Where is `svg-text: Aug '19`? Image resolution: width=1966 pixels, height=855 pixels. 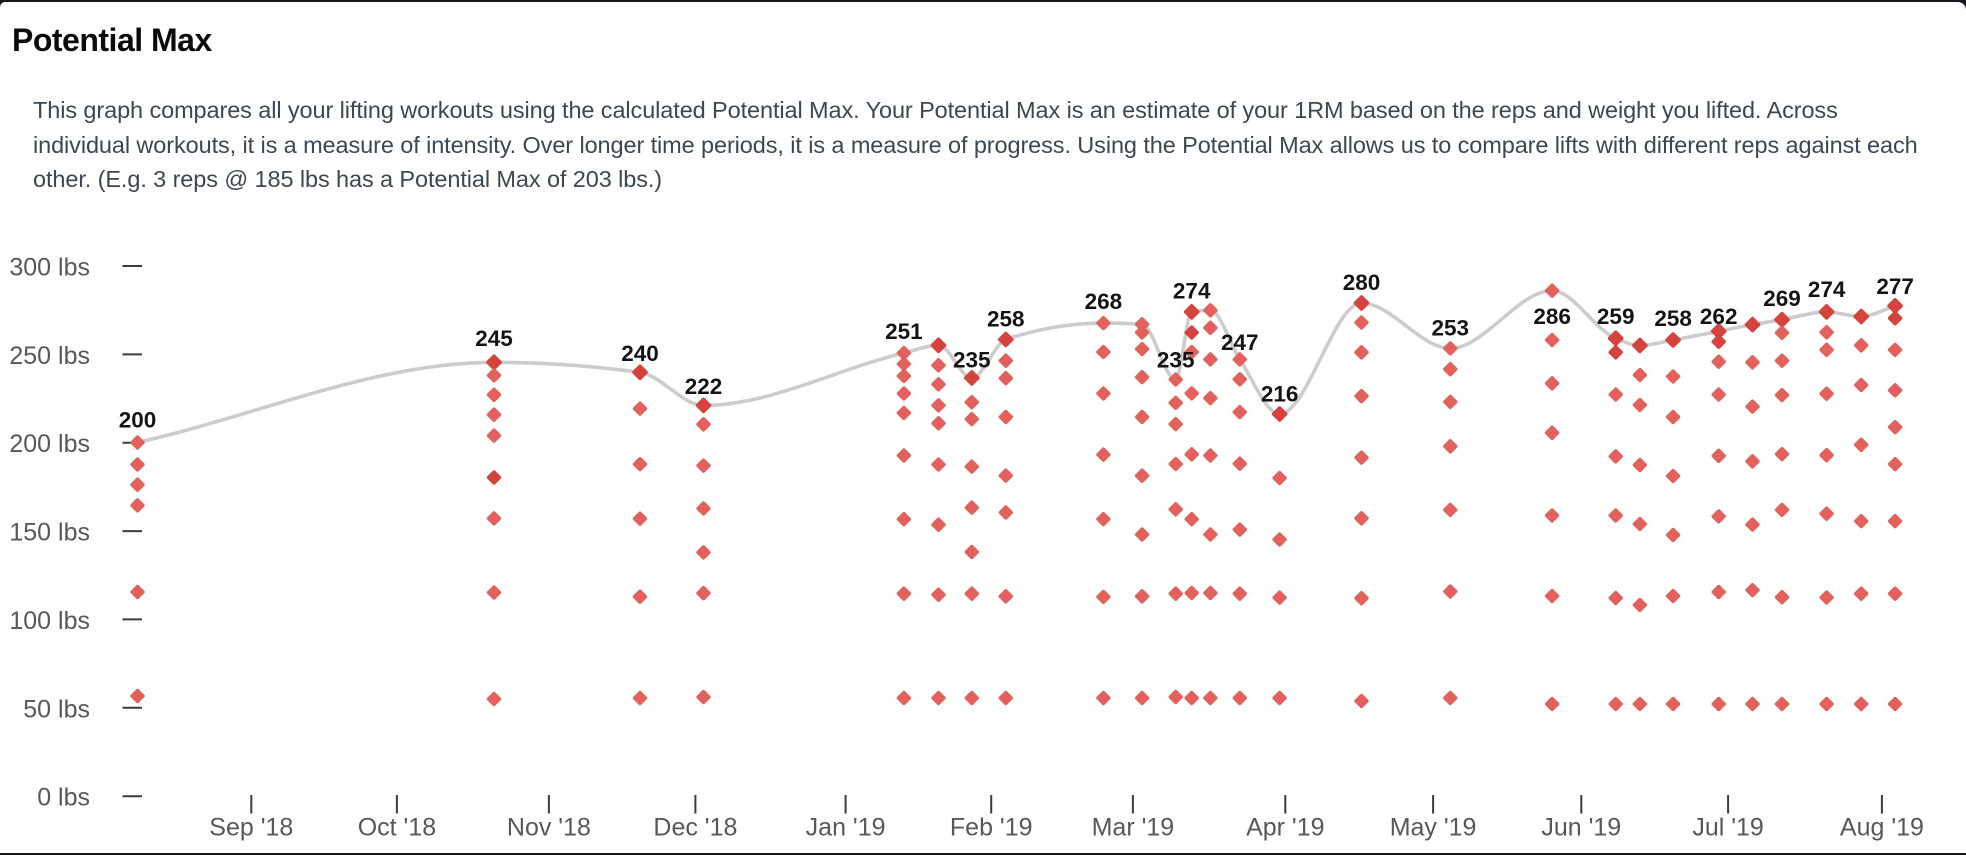
svg-text: Aug '19 is located at coordinates (1882, 828).